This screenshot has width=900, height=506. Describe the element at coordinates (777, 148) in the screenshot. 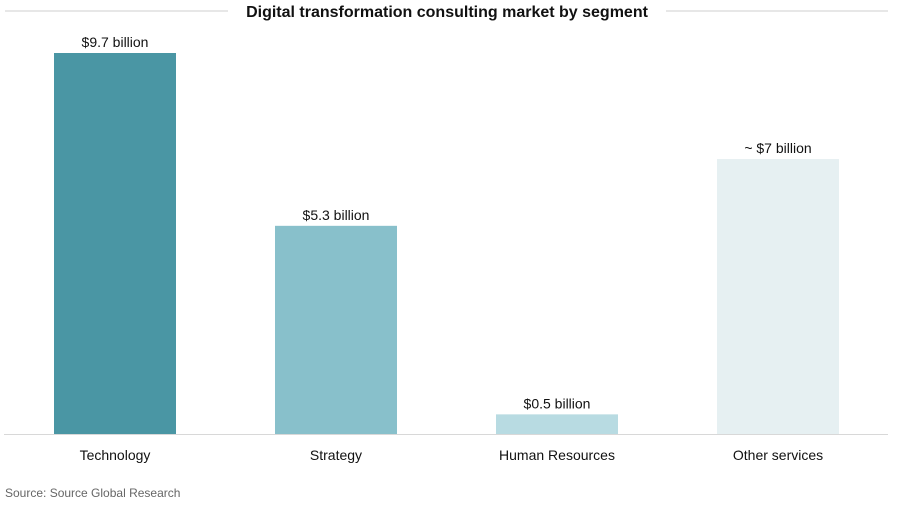

I see `data-label: ~ $7 billion` at that location.